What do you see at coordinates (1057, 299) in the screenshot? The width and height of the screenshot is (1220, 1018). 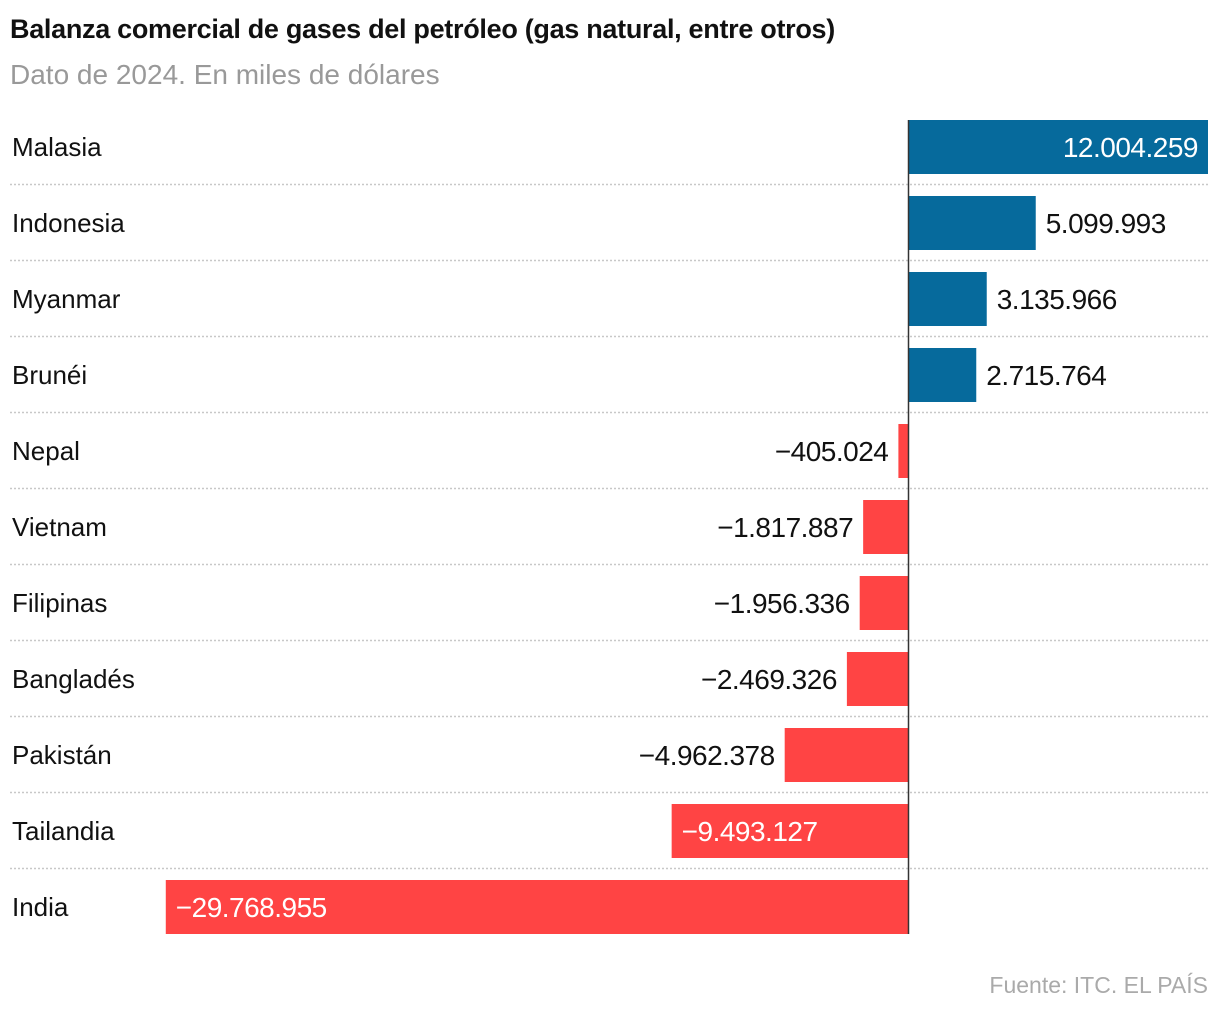 I see `data-label: 3.135.966` at bounding box center [1057, 299].